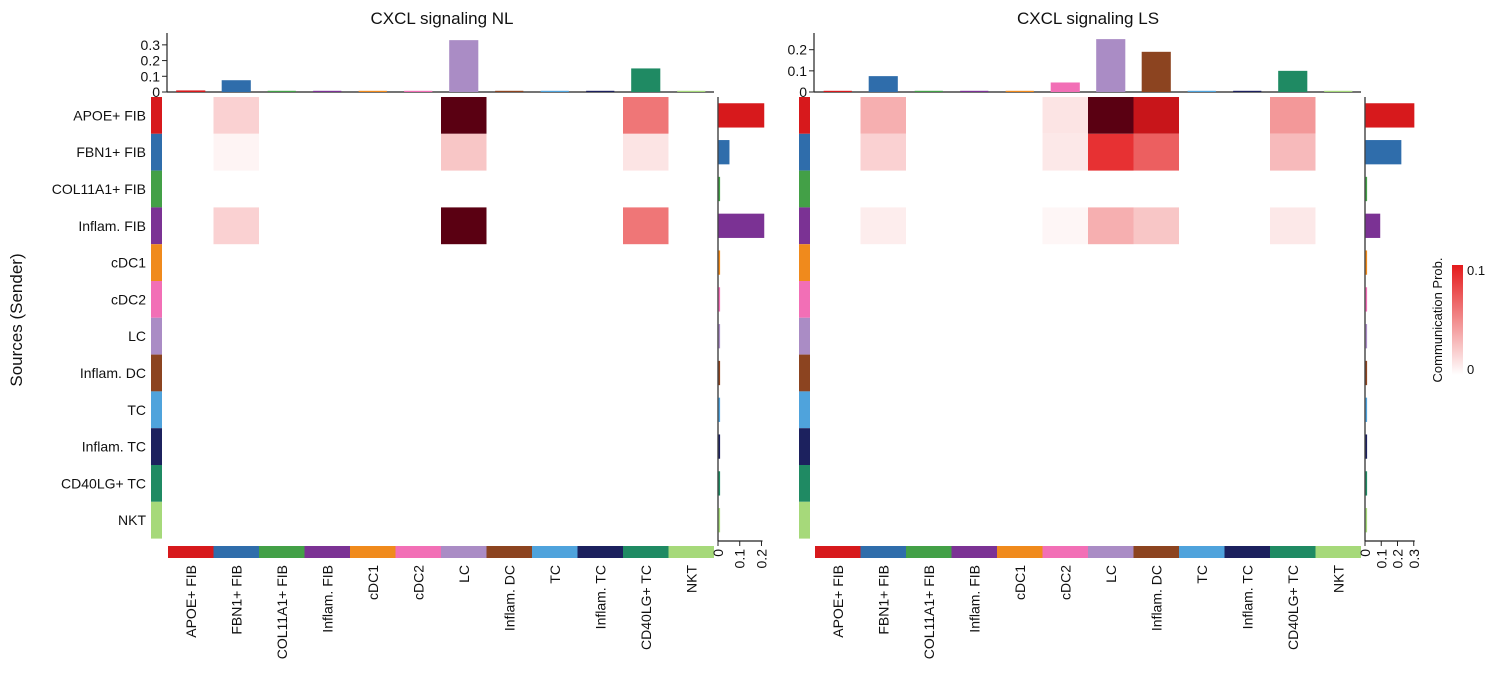 The width and height of the screenshot is (1500, 682). What do you see at coordinates (883, 552) in the screenshot?
I see `col-color-fbn1-fib` at bounding box center [883, 552].